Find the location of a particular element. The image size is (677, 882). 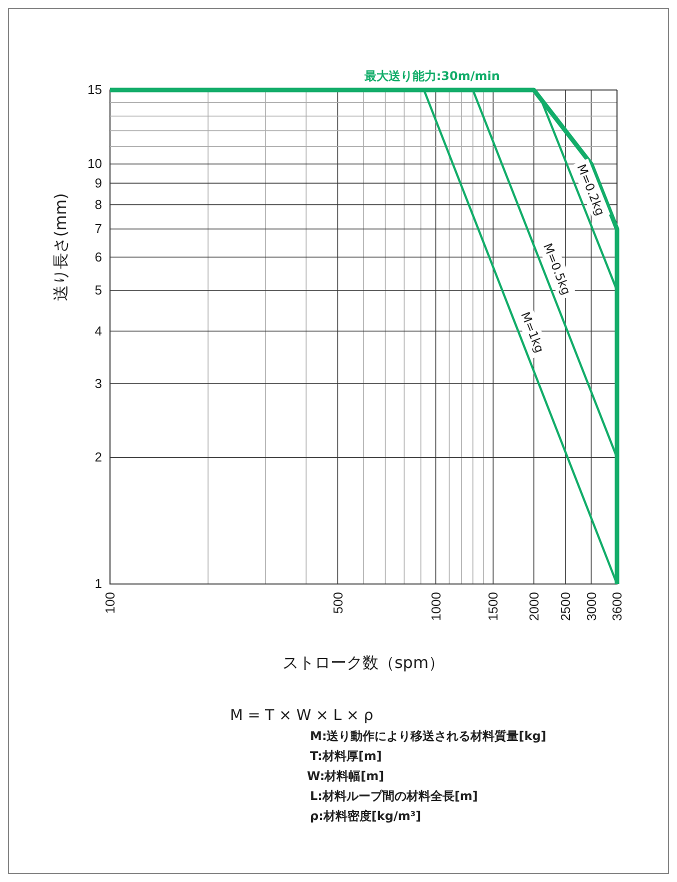

y-tick-label: 2 is located at coordinates (98, 457).